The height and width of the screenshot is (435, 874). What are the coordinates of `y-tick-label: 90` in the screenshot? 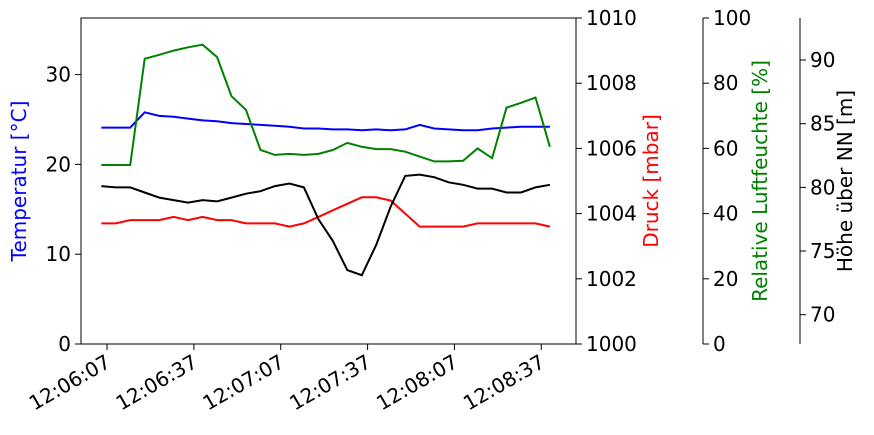 It's located at (822, 60).